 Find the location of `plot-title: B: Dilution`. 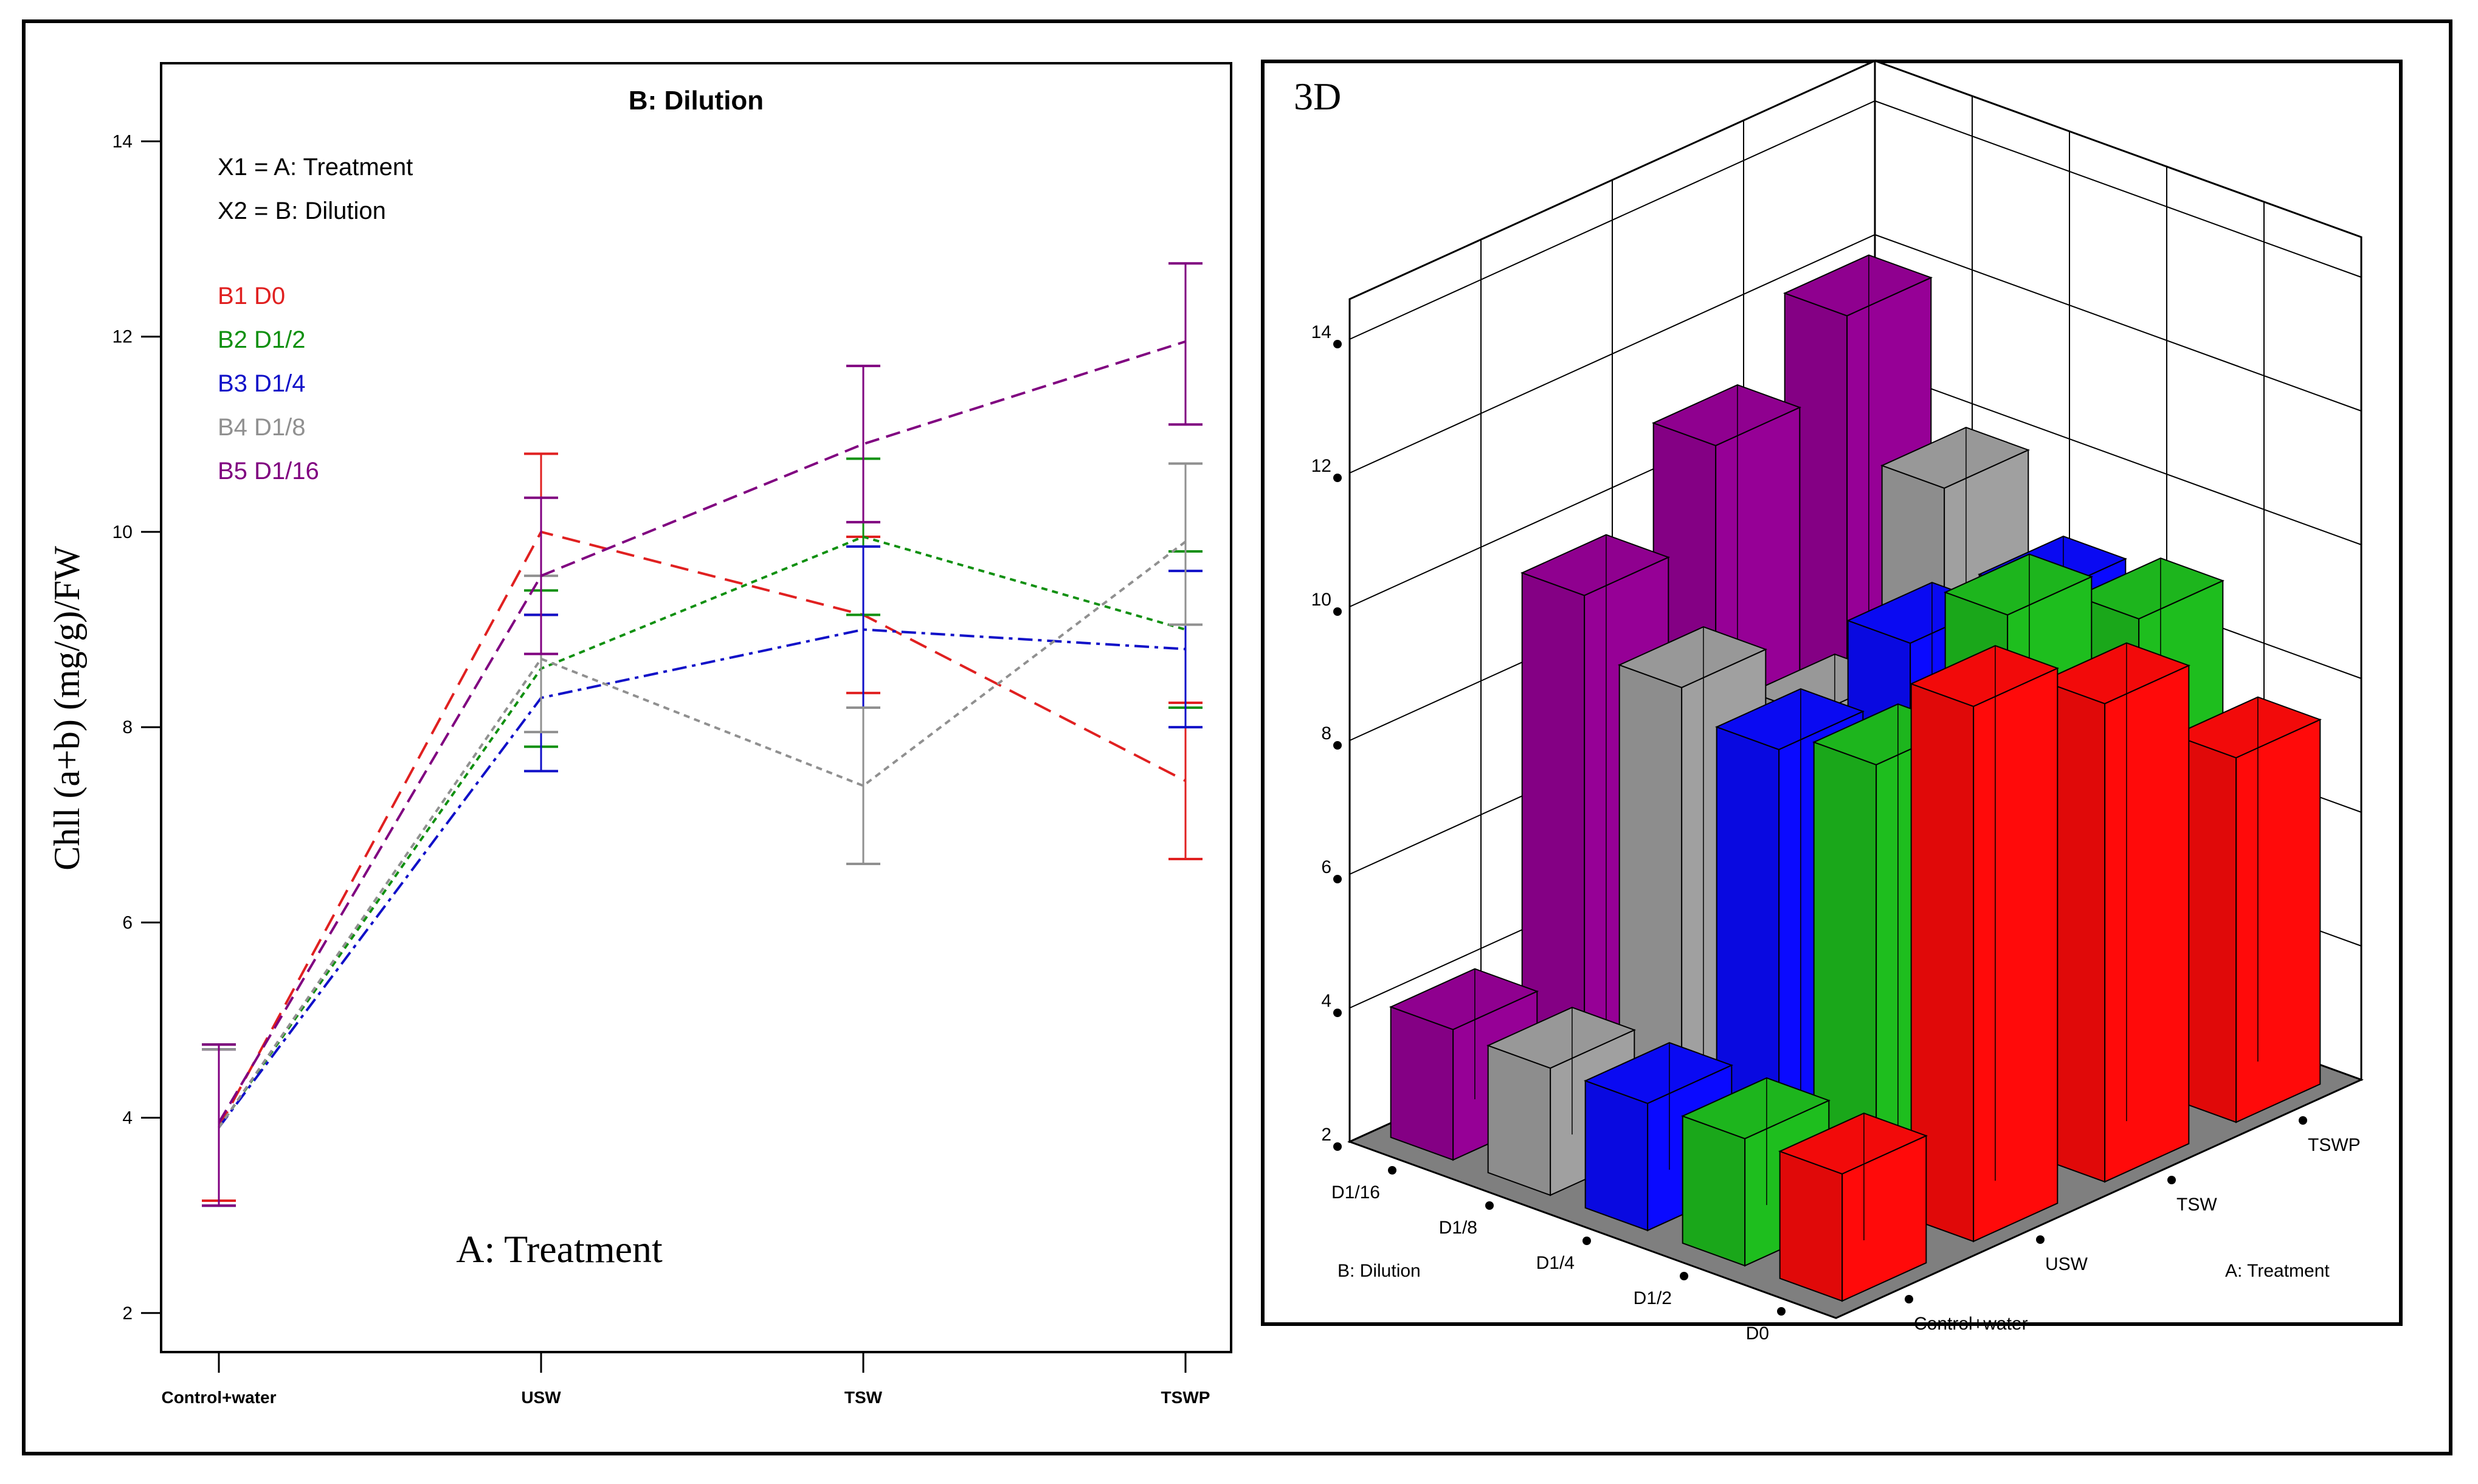

plot-title: B: Dilution is located at coordinates (696, 101).